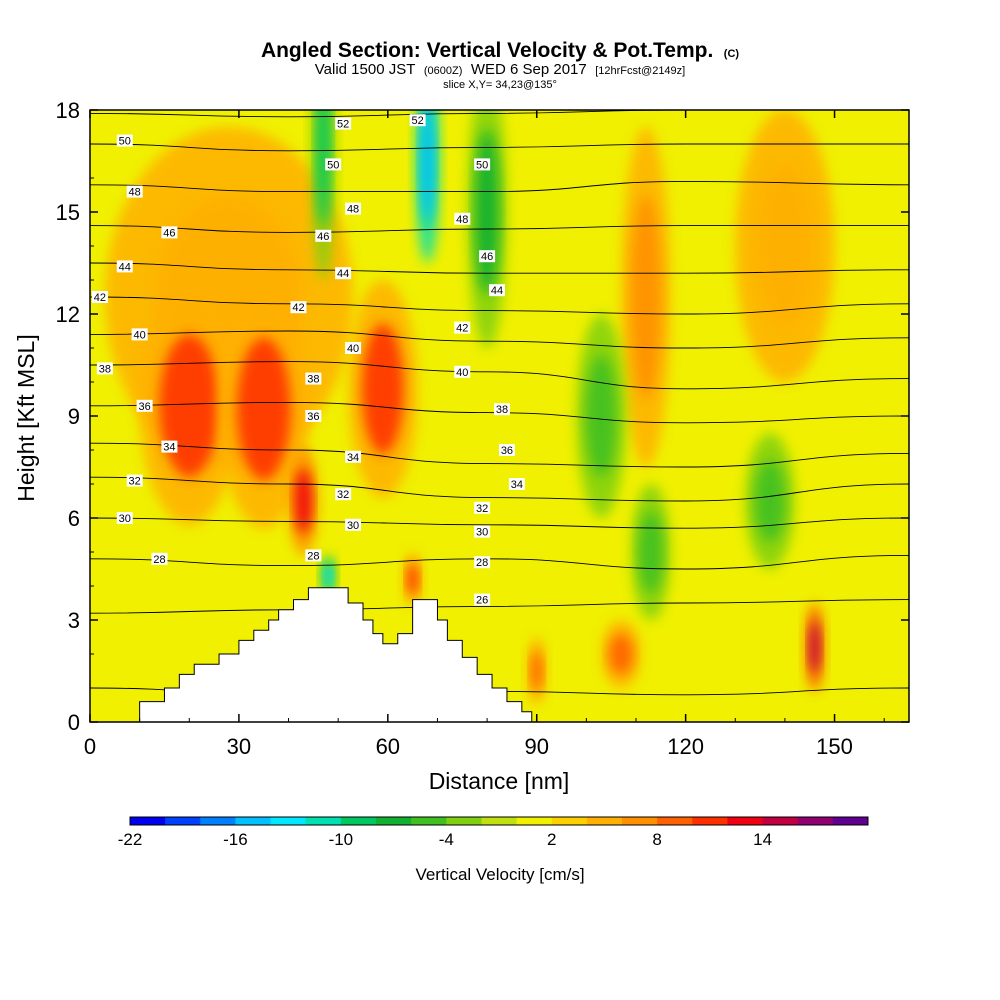  I want to click on y-tick-label: 6, so click(74, 518).